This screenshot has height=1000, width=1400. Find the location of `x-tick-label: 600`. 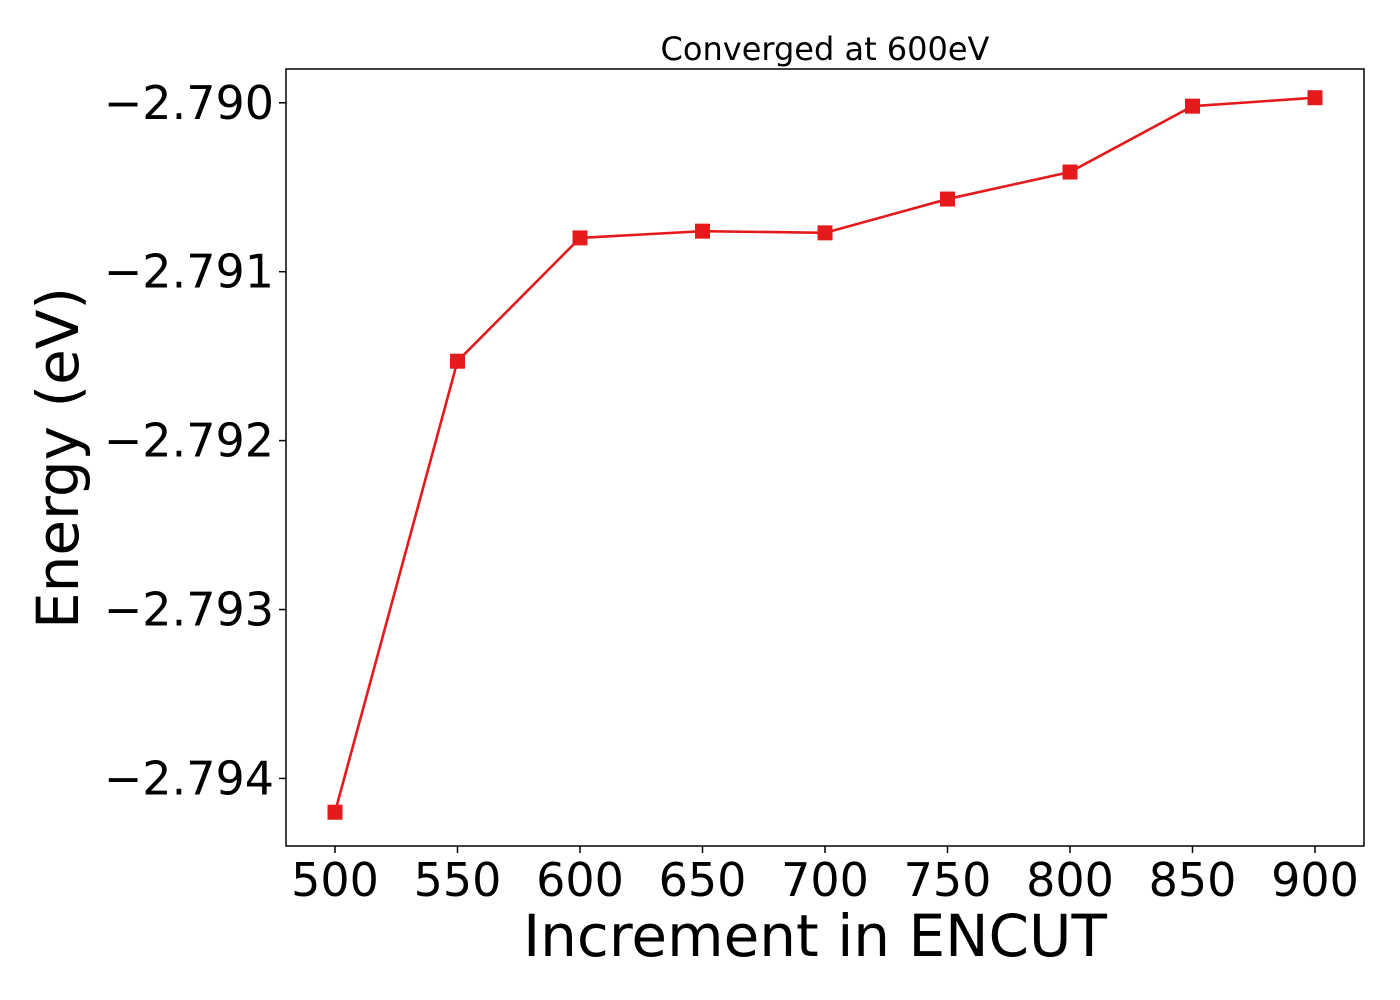

x-tick-label: 600 is located at coordinates (580, 880).